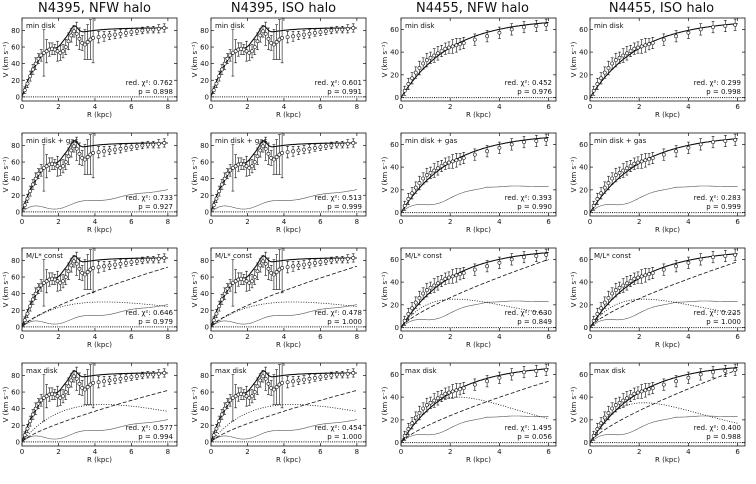 This screenshot has height=484, width=756. What do you see at coordinates (338, 313) in the screenshot?
I see `red-chi2-label: red. χ²: 0.478` at bounding box center [338, 313].